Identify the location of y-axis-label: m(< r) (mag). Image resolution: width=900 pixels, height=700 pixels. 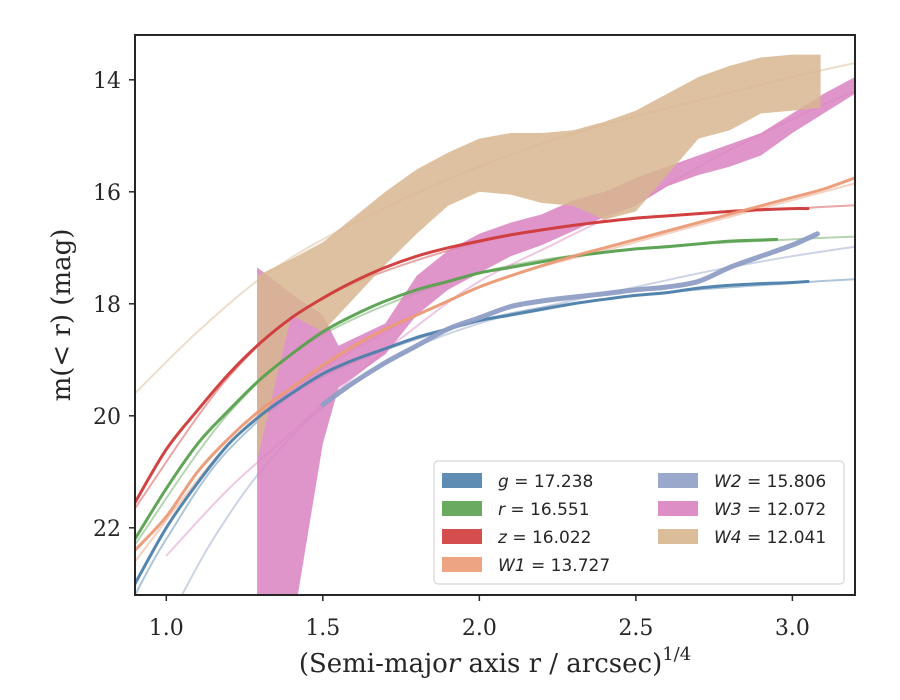
(62, 315).